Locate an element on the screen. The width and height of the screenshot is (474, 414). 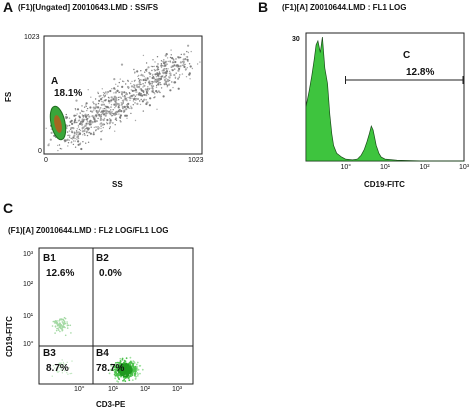
panel-b-x-tick: 10¹ is located at coordinates (385, 167).